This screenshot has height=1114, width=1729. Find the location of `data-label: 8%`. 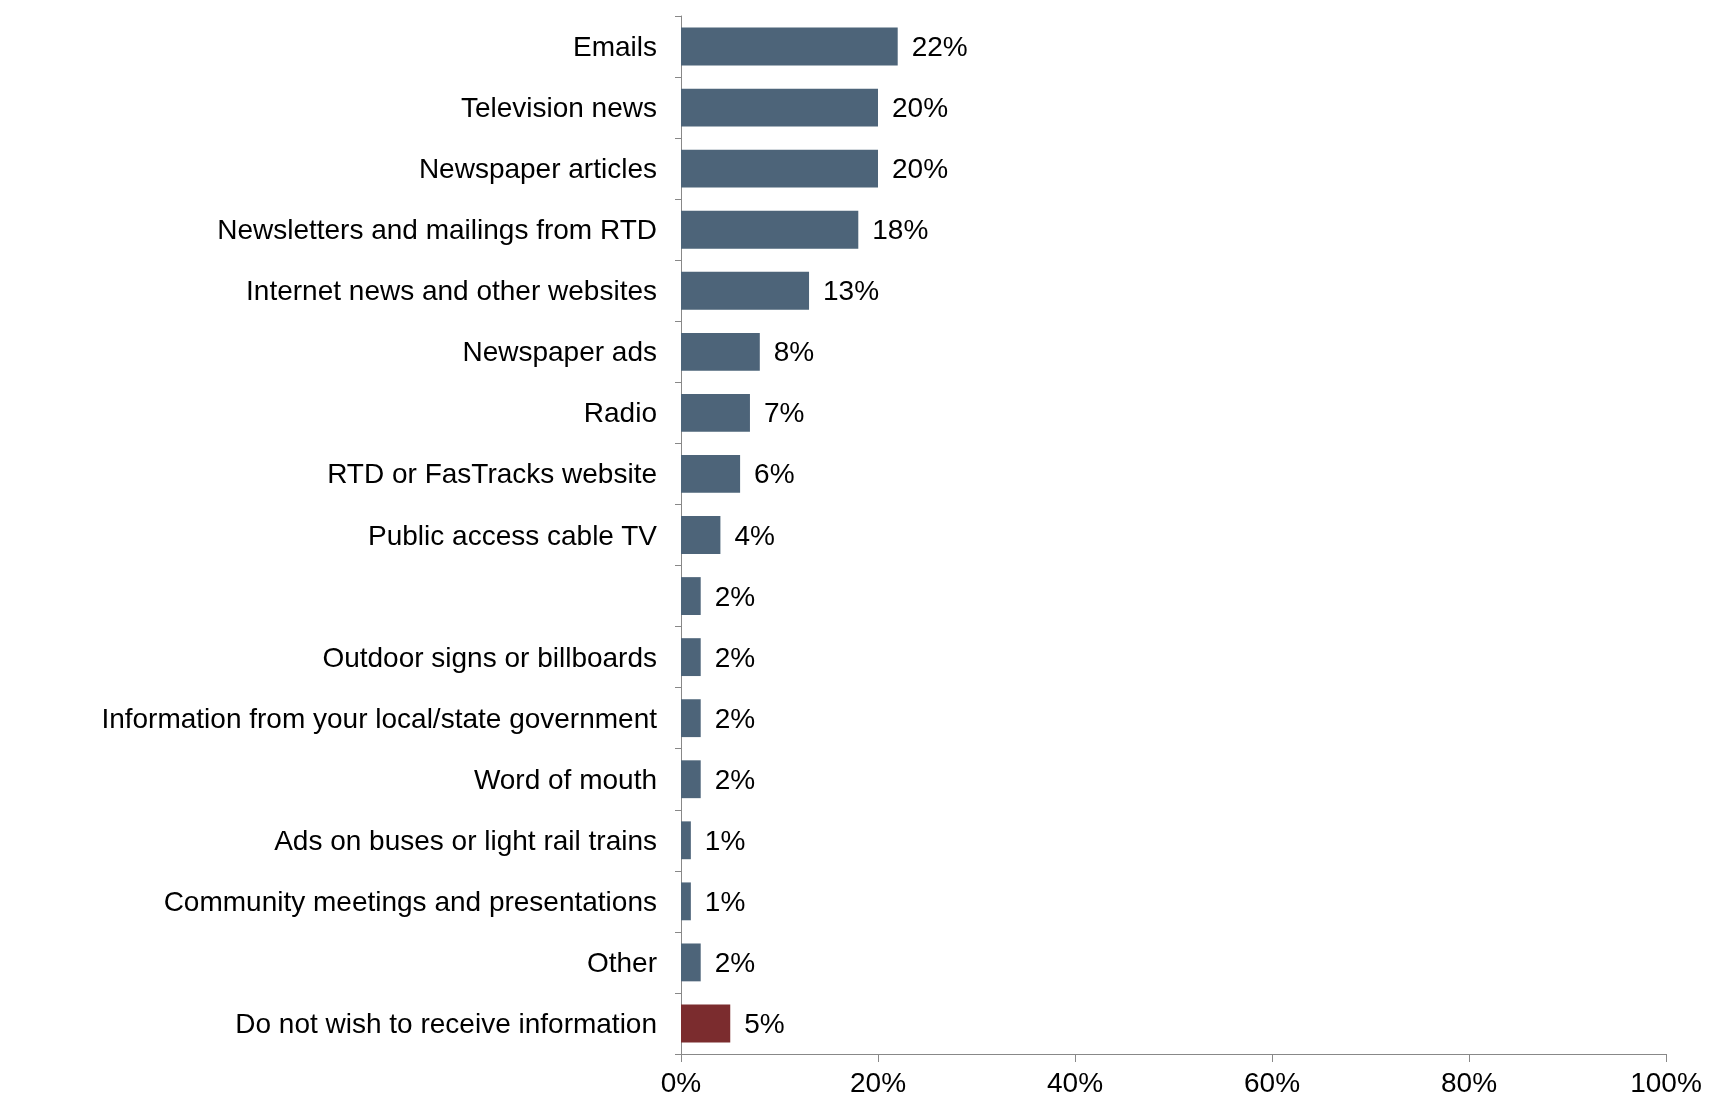

data-label: 8% is located at coordinates (794, 352).